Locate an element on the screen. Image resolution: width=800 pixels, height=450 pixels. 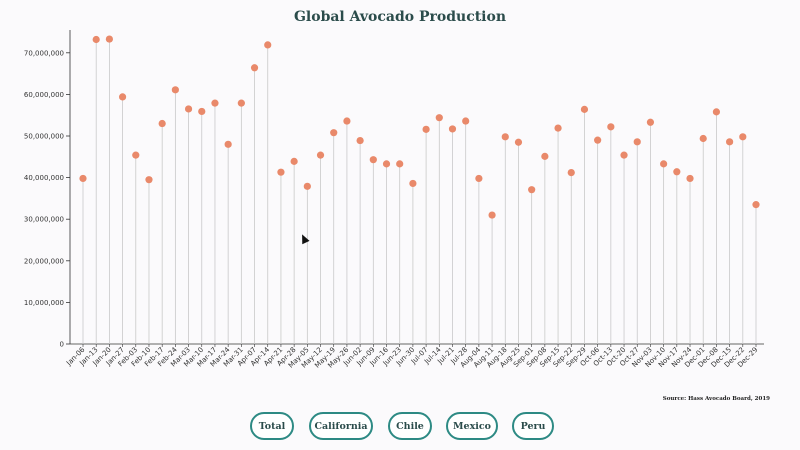
source-note: Source: Hass Avocado Board, 2019 is located at coordinates (716, 399).